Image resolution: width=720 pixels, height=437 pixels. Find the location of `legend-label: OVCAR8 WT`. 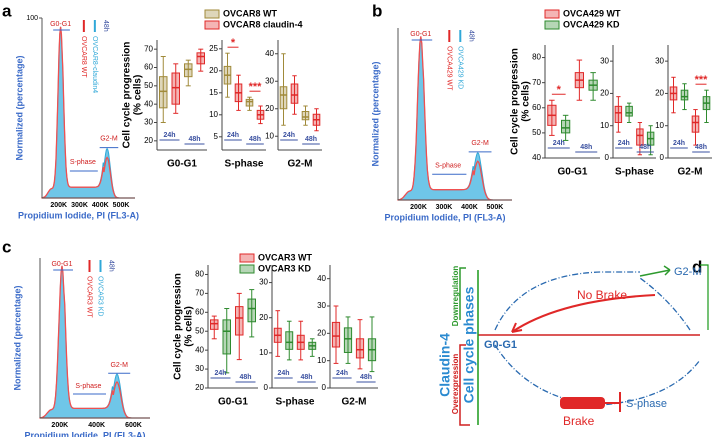

legend-label: OVCAR8 WT is located at coordinates (83, 57).